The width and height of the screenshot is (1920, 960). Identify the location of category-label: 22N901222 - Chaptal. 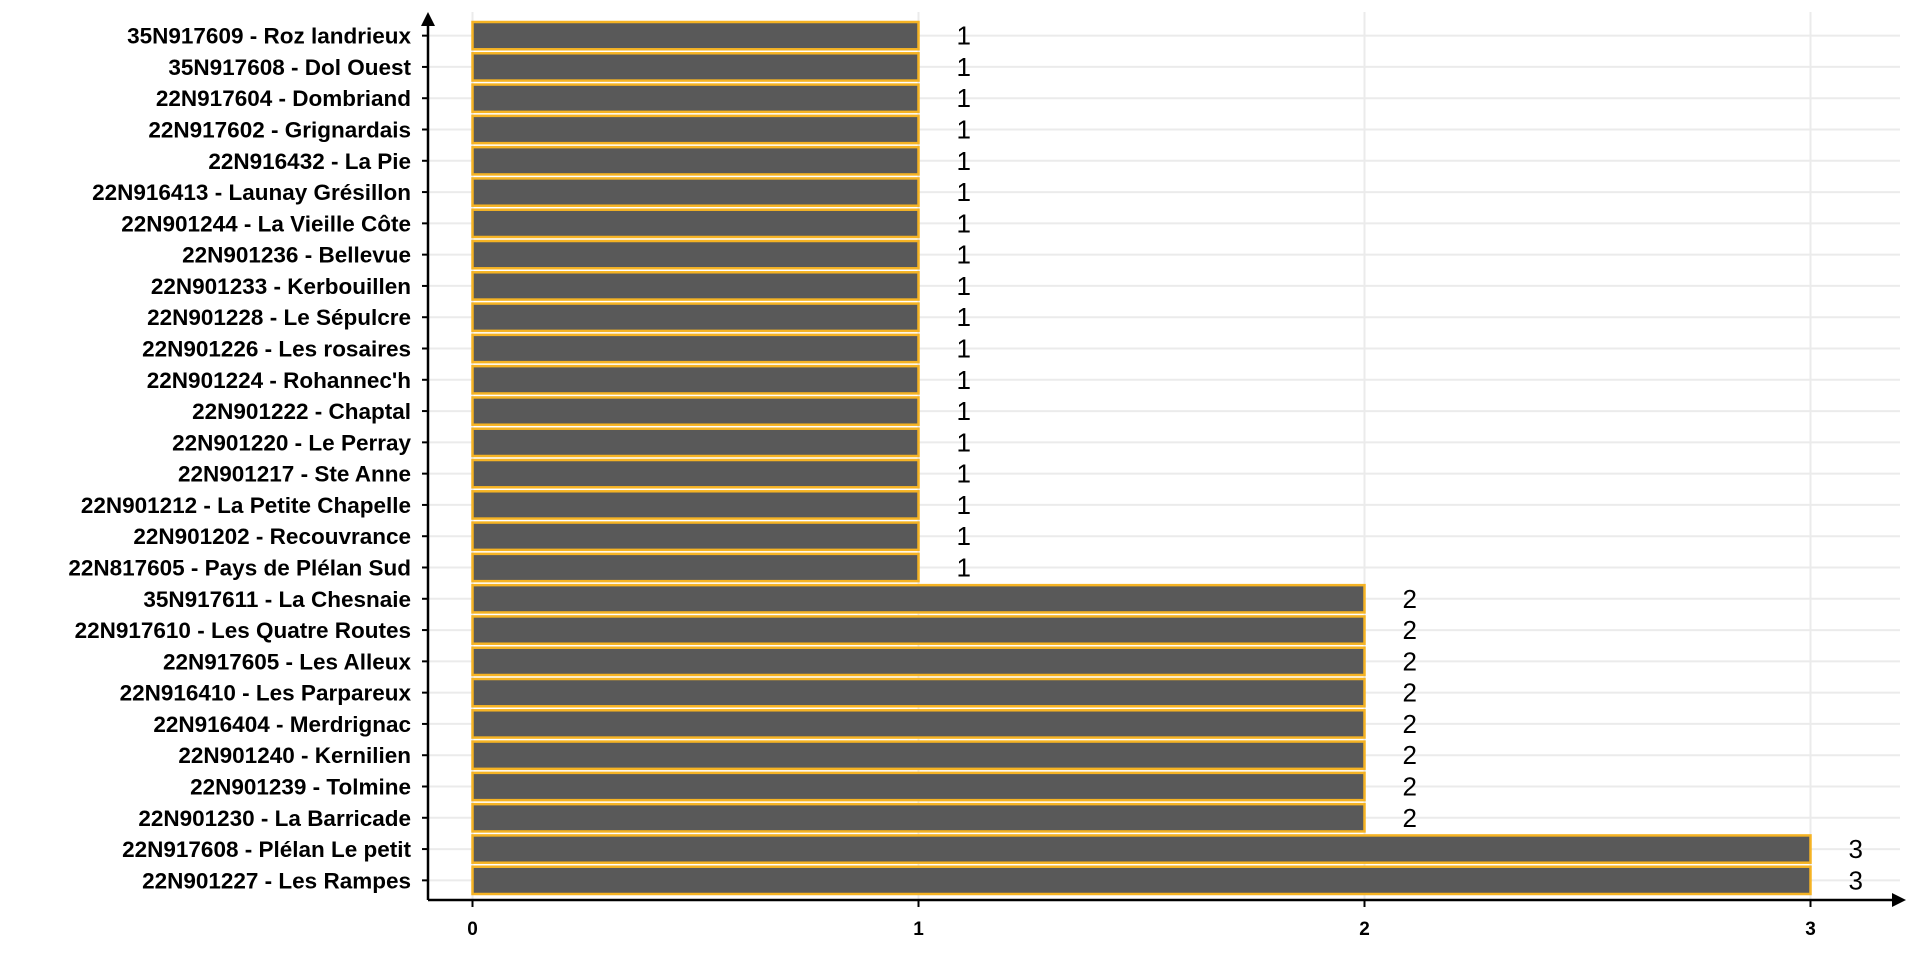
(301, 411).